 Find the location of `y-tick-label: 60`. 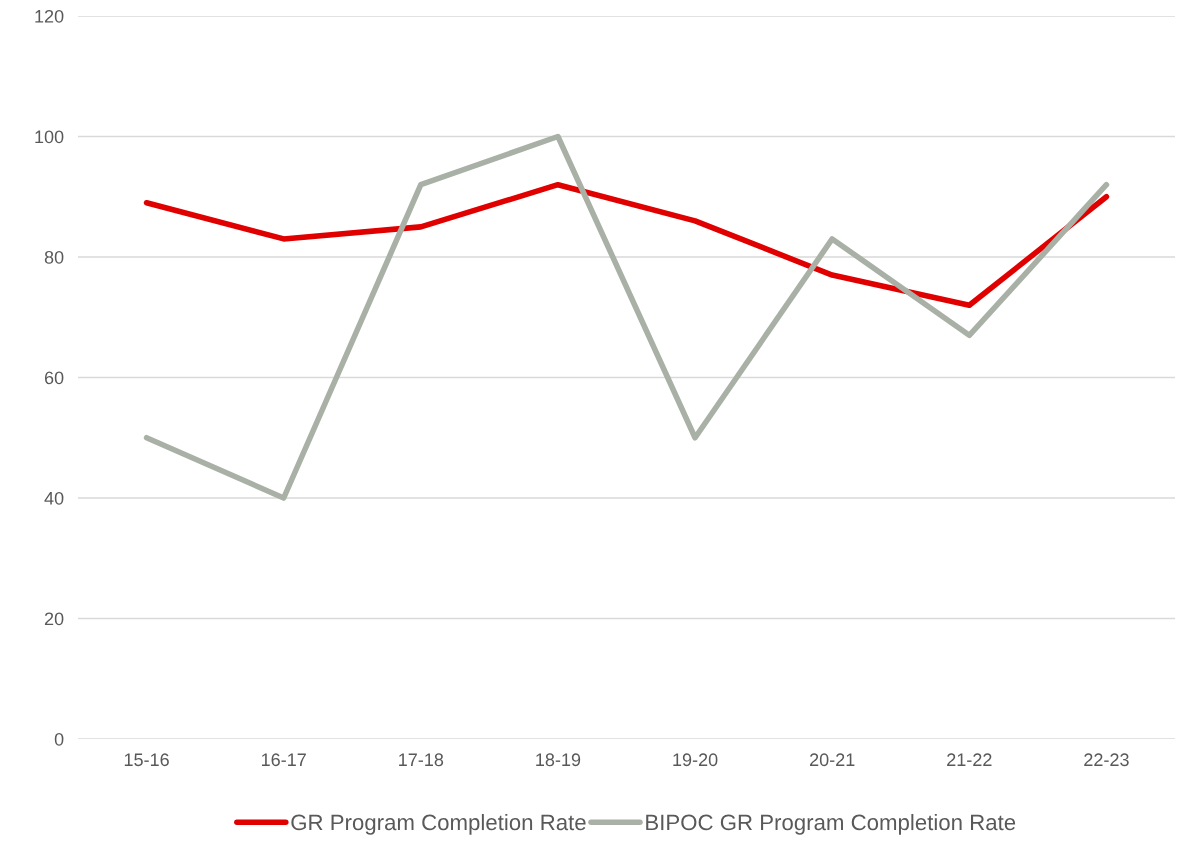

y-tick-label: 60 is located at coordinates (54, 378).